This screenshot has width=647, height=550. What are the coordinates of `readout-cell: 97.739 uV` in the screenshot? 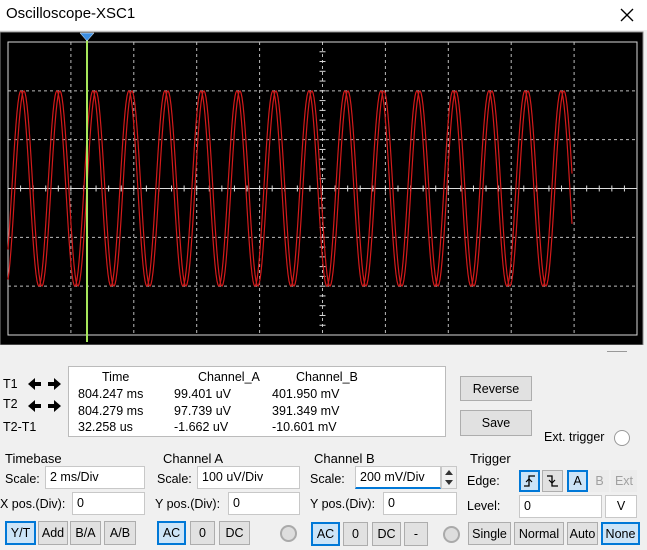 It's located at (202, 410).